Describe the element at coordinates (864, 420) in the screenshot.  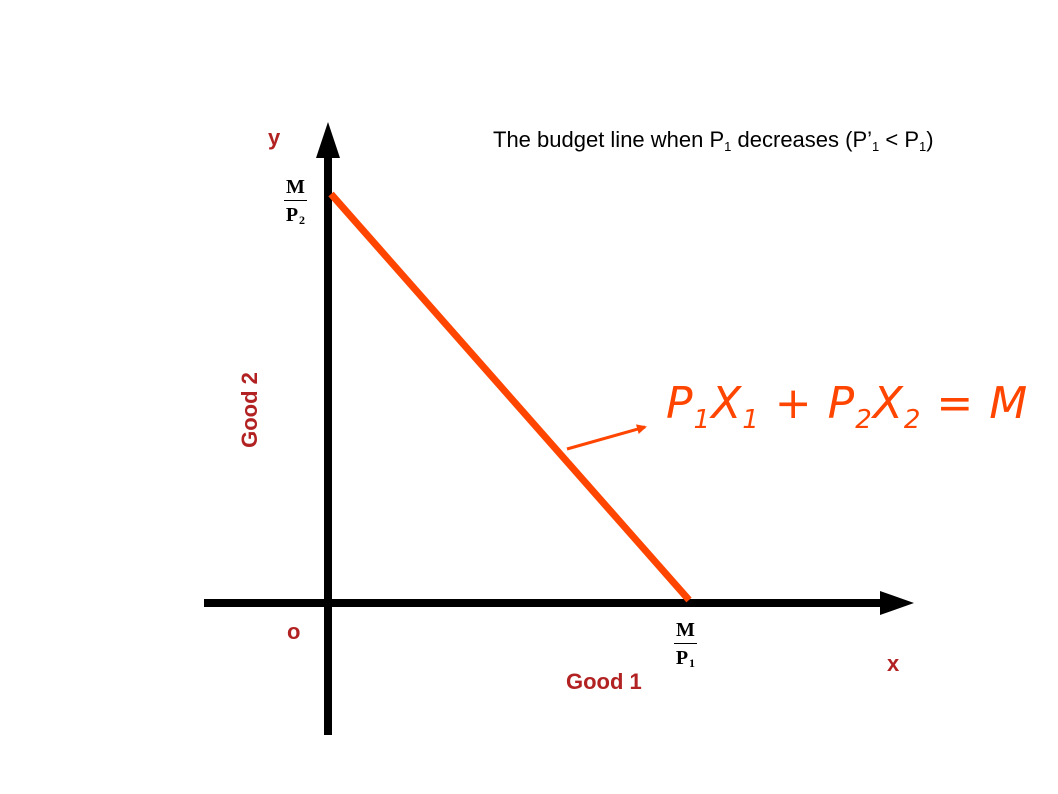
I see `eq-p2-sub: 2` at that location.